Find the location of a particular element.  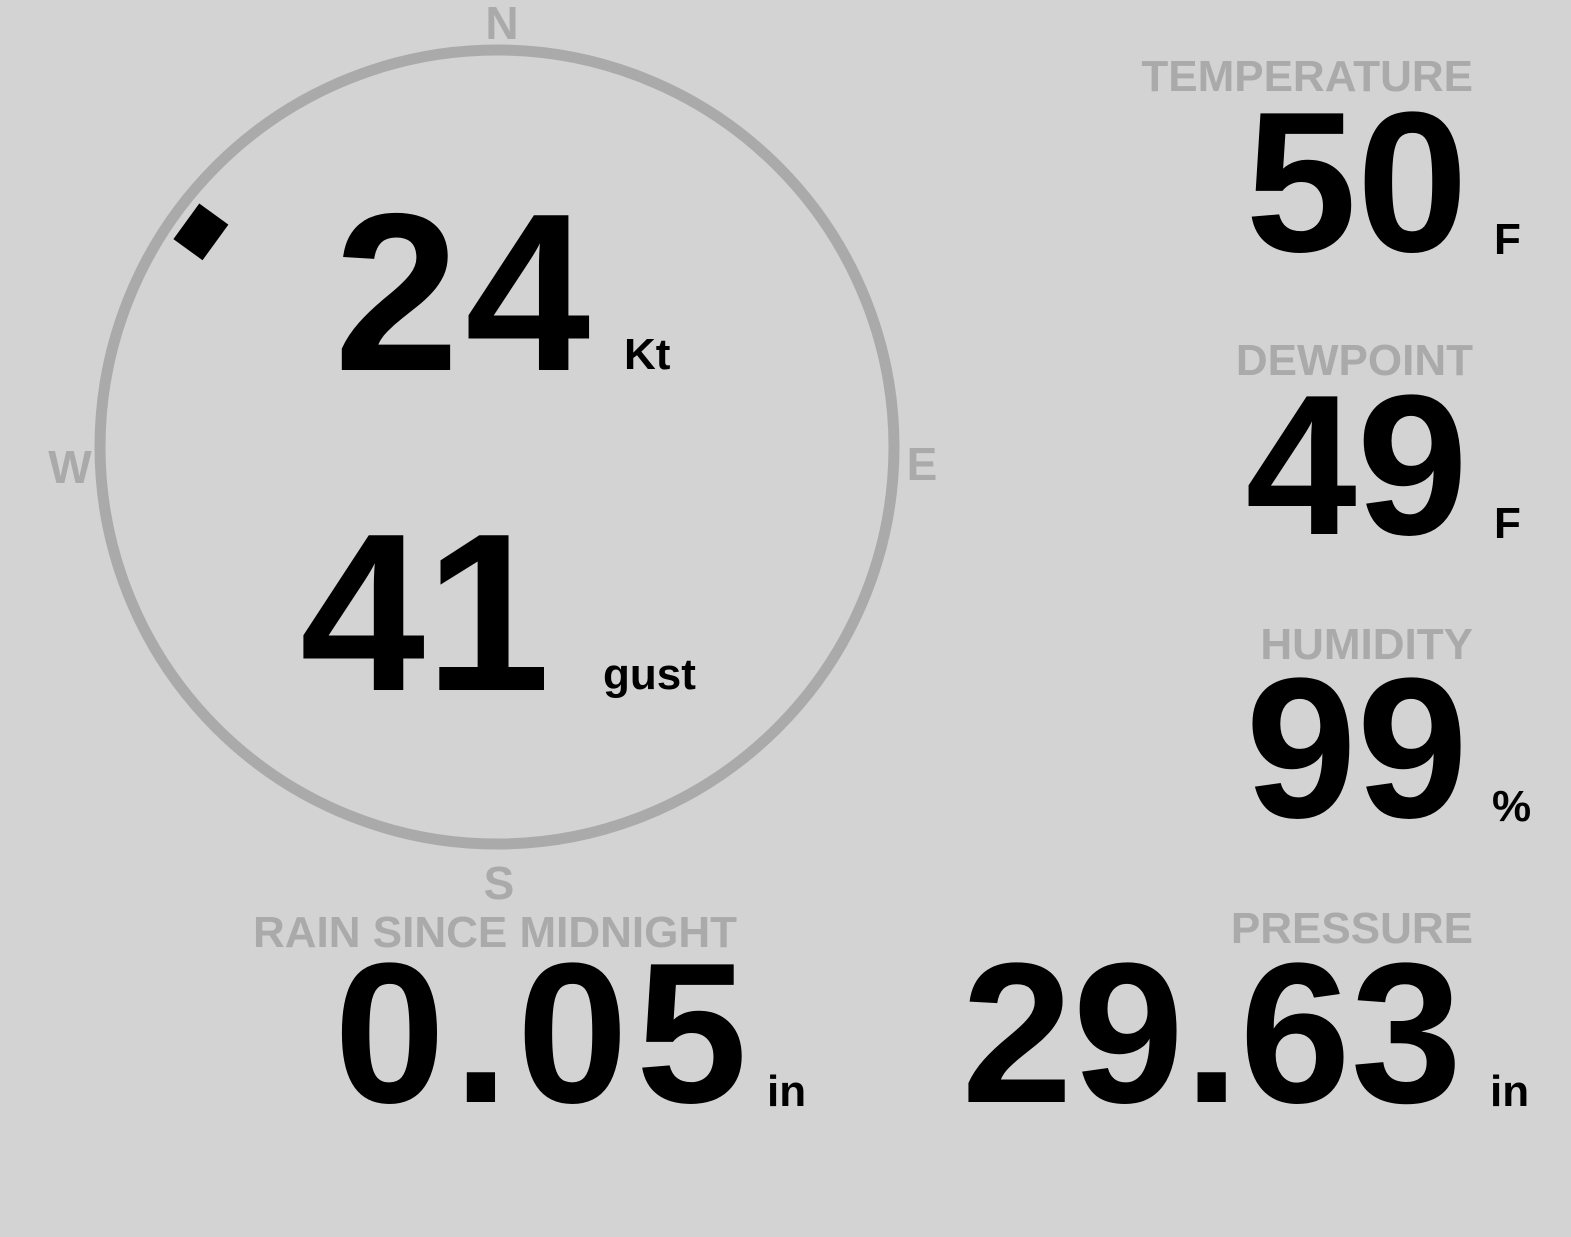

wind-direction-marker-icon is located at coordinates (201, 232).